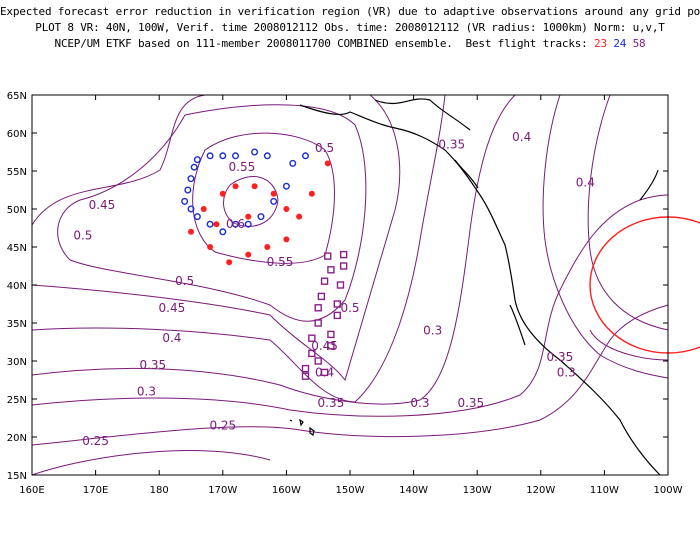 Image resolution: width=700 pixels, height=540 pixels. Describe the element at coordinates (17, 400) in the screenshot. I see `lat-label: 25N` at that location.